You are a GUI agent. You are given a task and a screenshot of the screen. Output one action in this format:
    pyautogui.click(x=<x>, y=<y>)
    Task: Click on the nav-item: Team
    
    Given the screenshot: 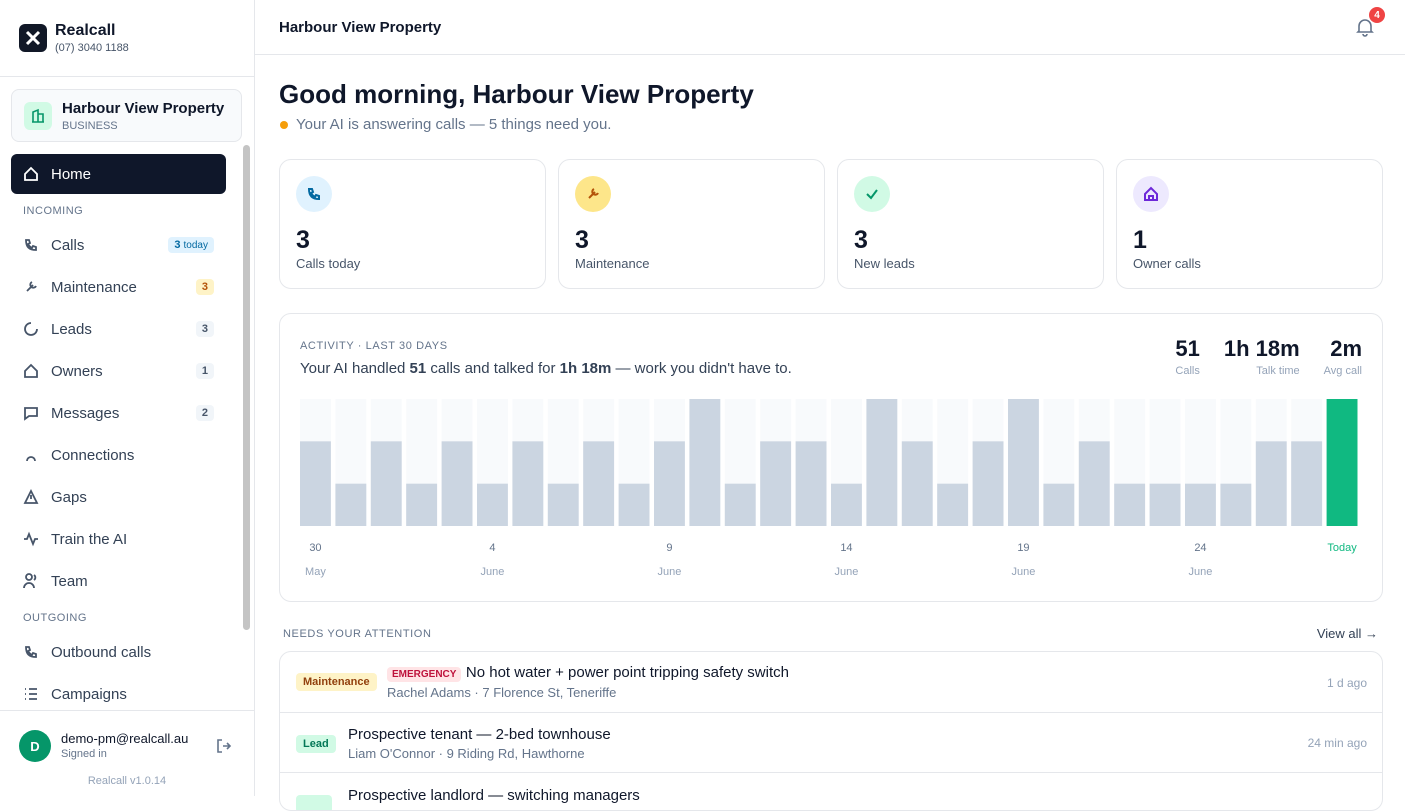 What is the action you would take?
    pyautogui.click(x=118, y=581)
    